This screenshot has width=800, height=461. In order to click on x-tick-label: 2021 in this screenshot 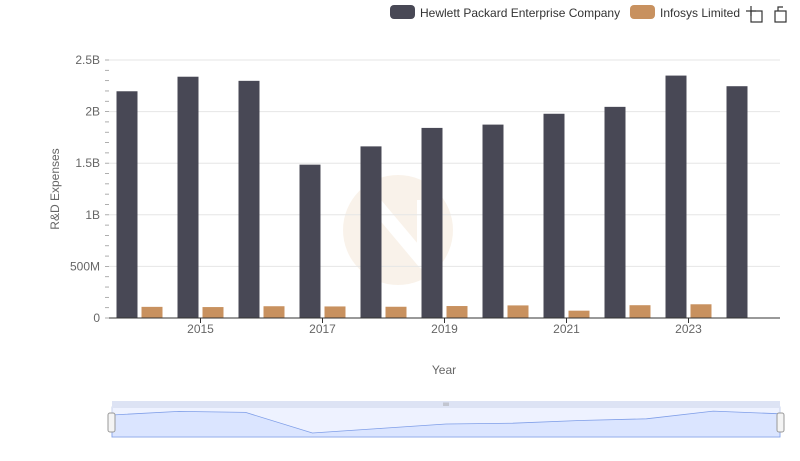, I will do `click(566, 329)`.